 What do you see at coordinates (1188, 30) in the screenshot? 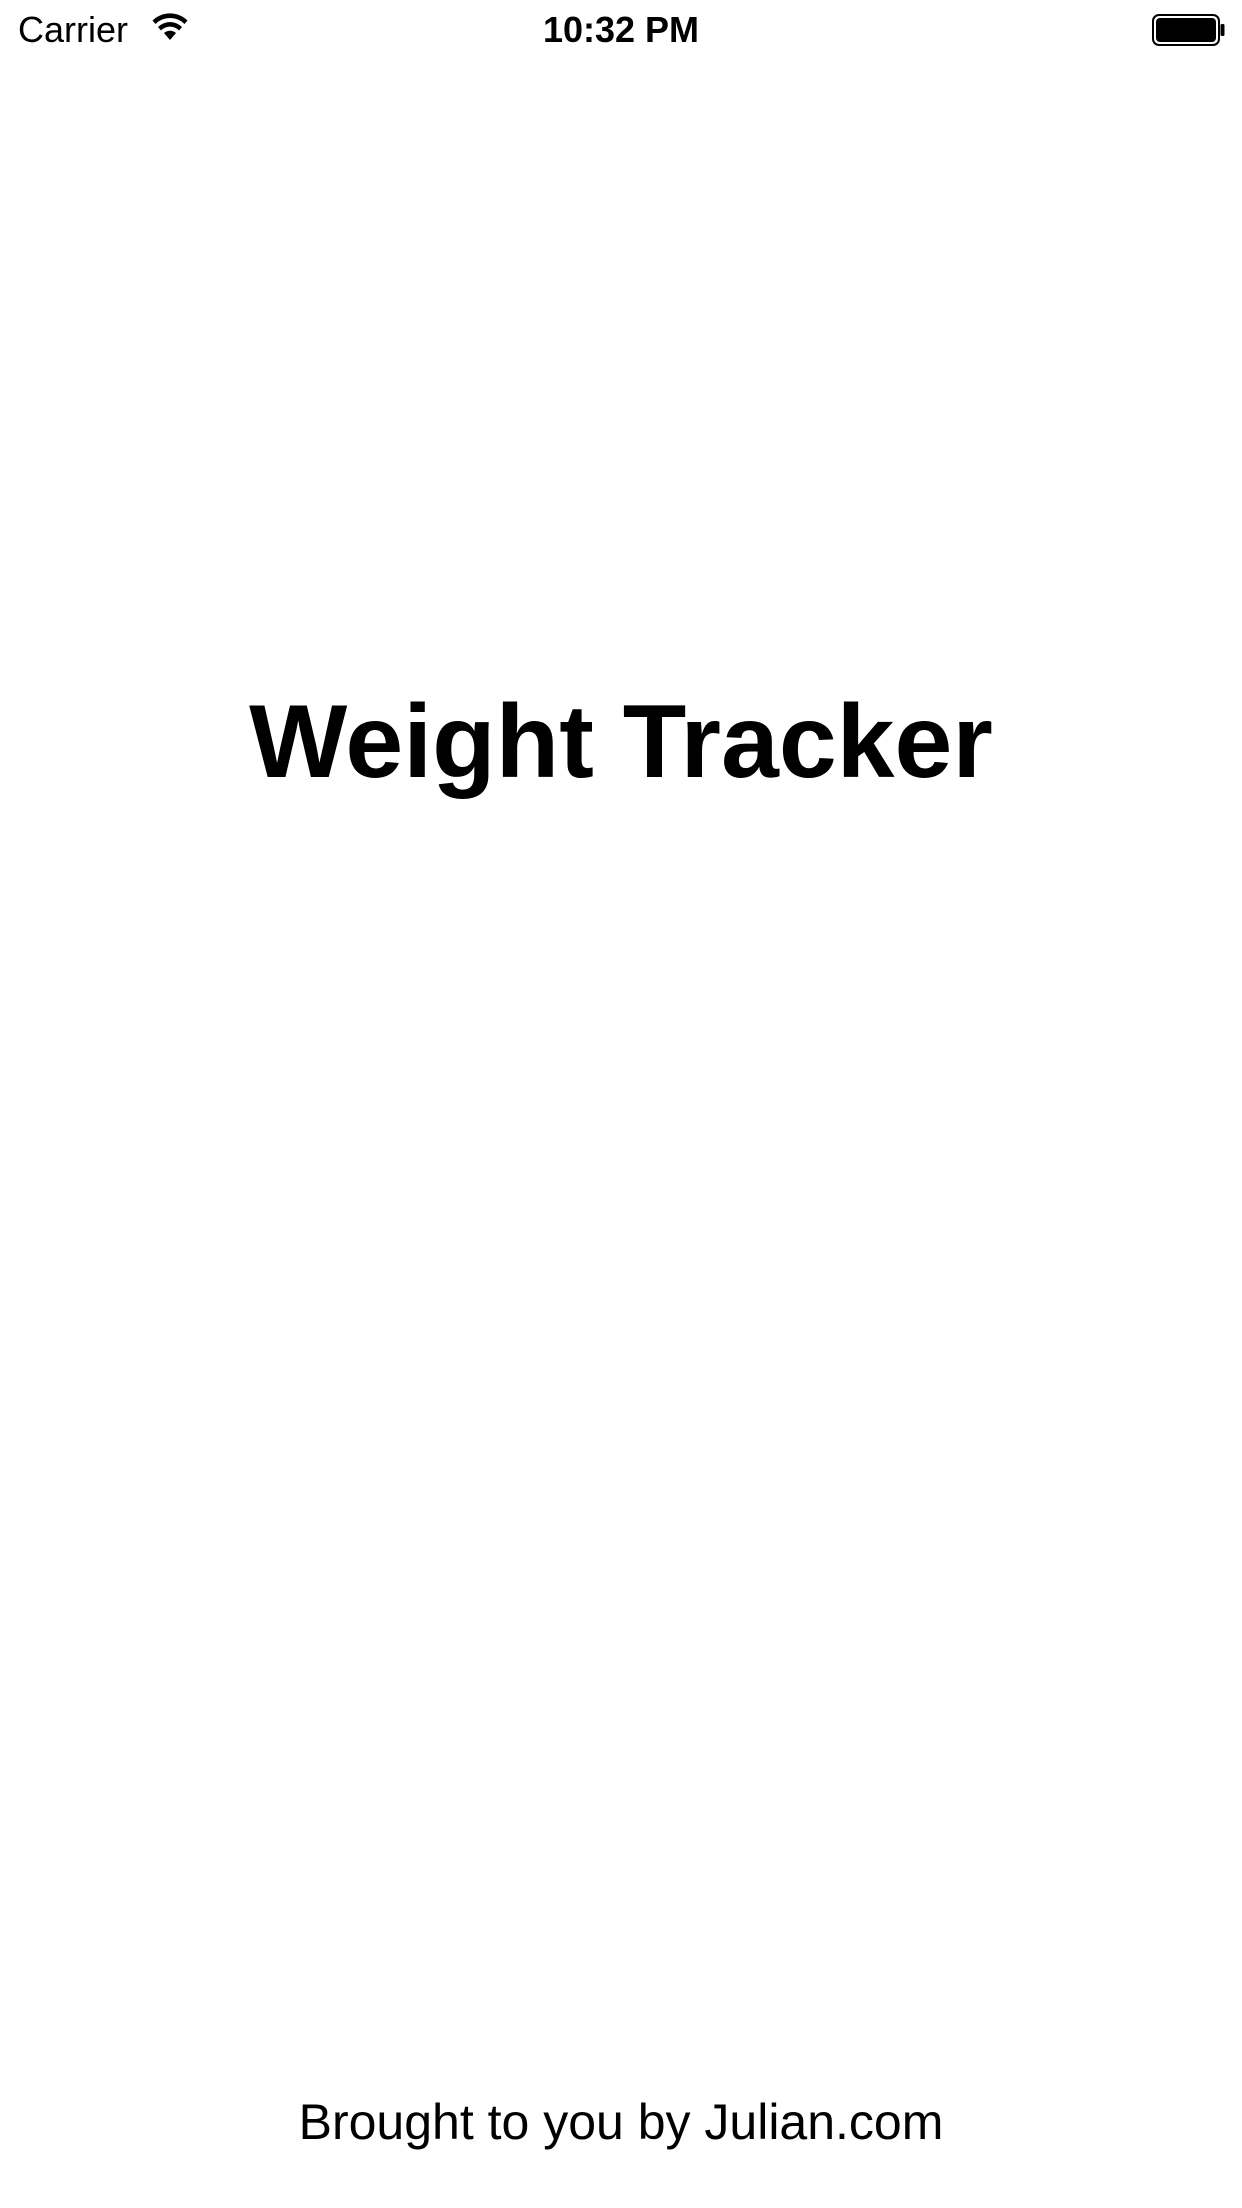
I see `battery-icon` at bounding box center [1188, 30].